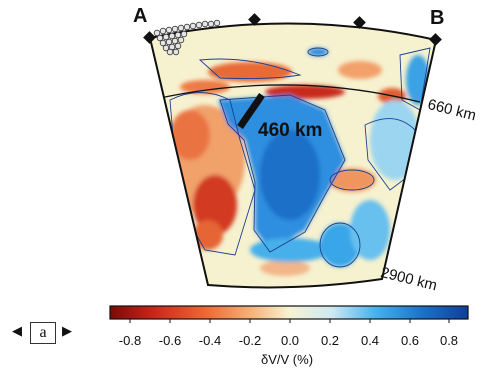 The height and width of the screenshot is (381, 487). Describe the element at coordinates (410, 340) in the screenshot. I see `colorbar-tick: 0.6` at that location.